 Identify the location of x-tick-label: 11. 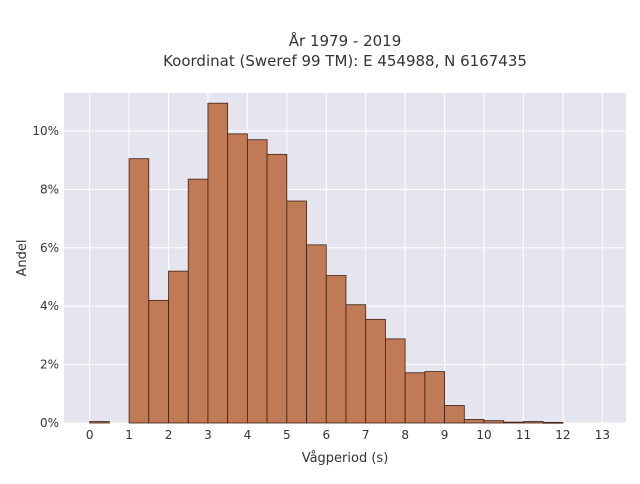
(523, 435).